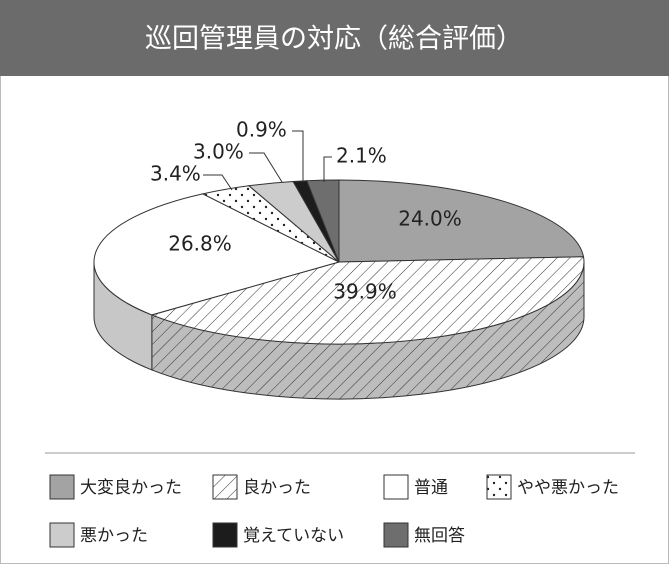  Describe the element at coordinates (131, 488) in the screenshot. I see `legend-label: 大変良かった` at that location.